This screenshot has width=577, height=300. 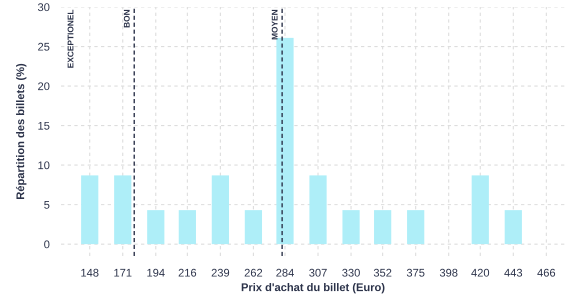 What do you see at coordinates (90, 272) in the screenshot?
I see `x-tick-label: 148` at bounding box center [90, 272].